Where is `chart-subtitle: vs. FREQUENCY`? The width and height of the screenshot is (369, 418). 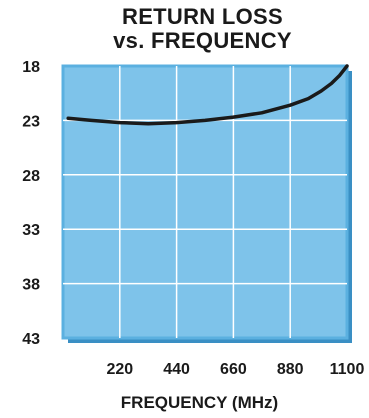
chart-subtitle: vs. FREQUENCY is located at coordinates (202, 40).